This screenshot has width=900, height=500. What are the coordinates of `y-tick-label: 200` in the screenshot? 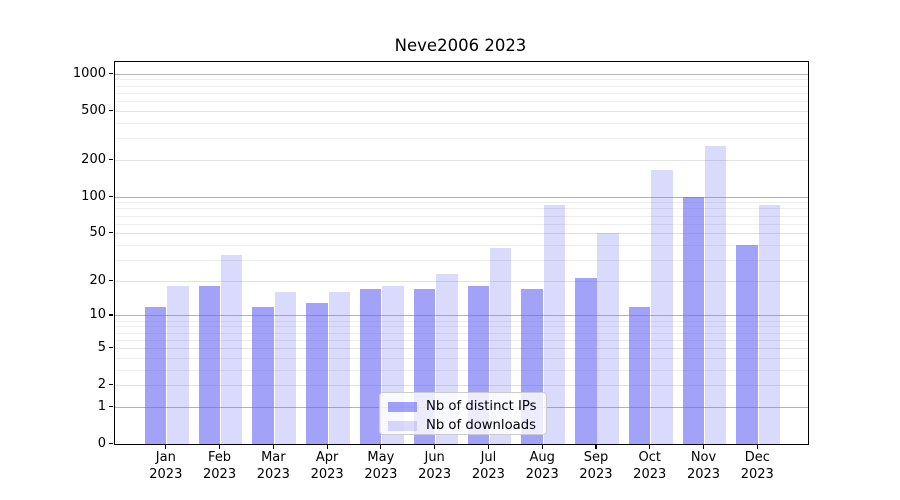 It's located at (93, 159).